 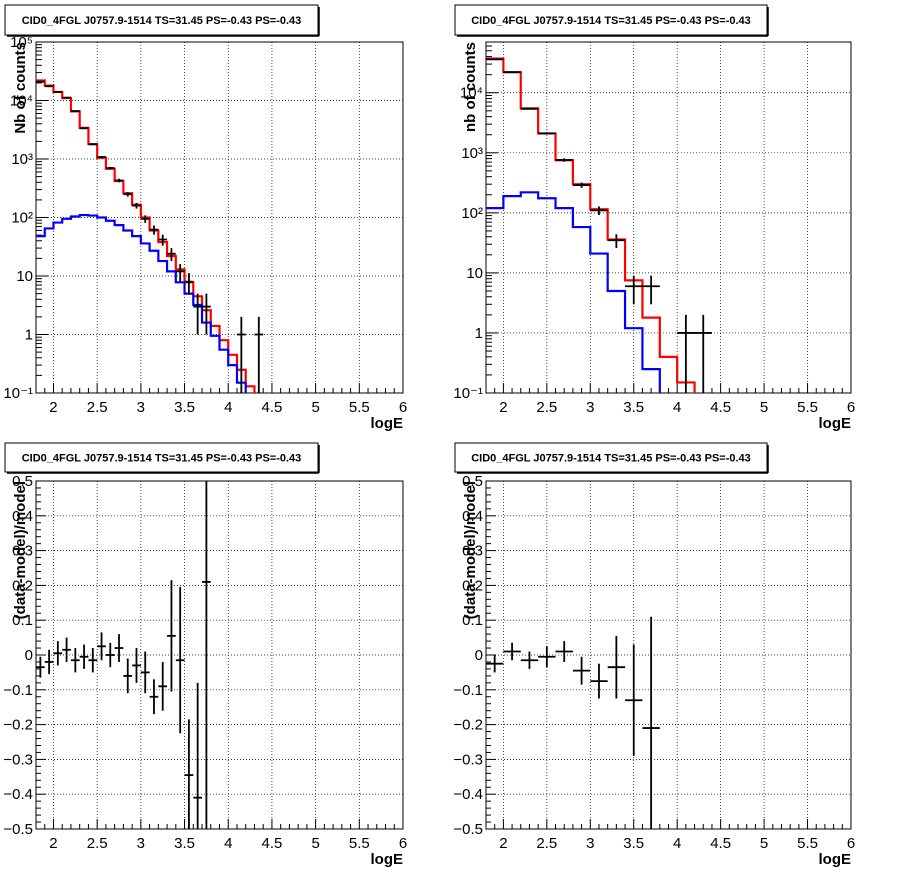 What do you see at coordinates (18, 725) in the screenshot?
I see `y-tick-label: −0.2` at bounding box center [18, 725].